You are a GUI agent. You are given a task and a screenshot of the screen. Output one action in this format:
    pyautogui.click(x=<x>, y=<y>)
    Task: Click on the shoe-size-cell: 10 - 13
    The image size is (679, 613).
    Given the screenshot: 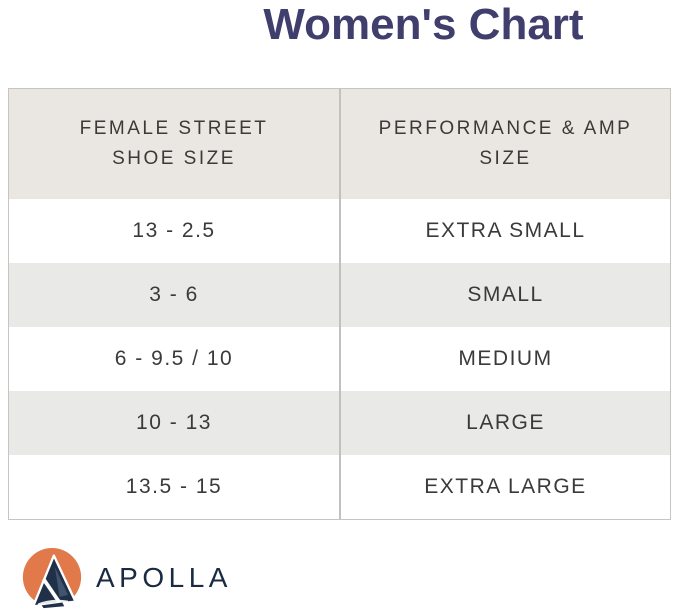 What is the action you would take?
    pyautogui.click(x=175, y=423)
    